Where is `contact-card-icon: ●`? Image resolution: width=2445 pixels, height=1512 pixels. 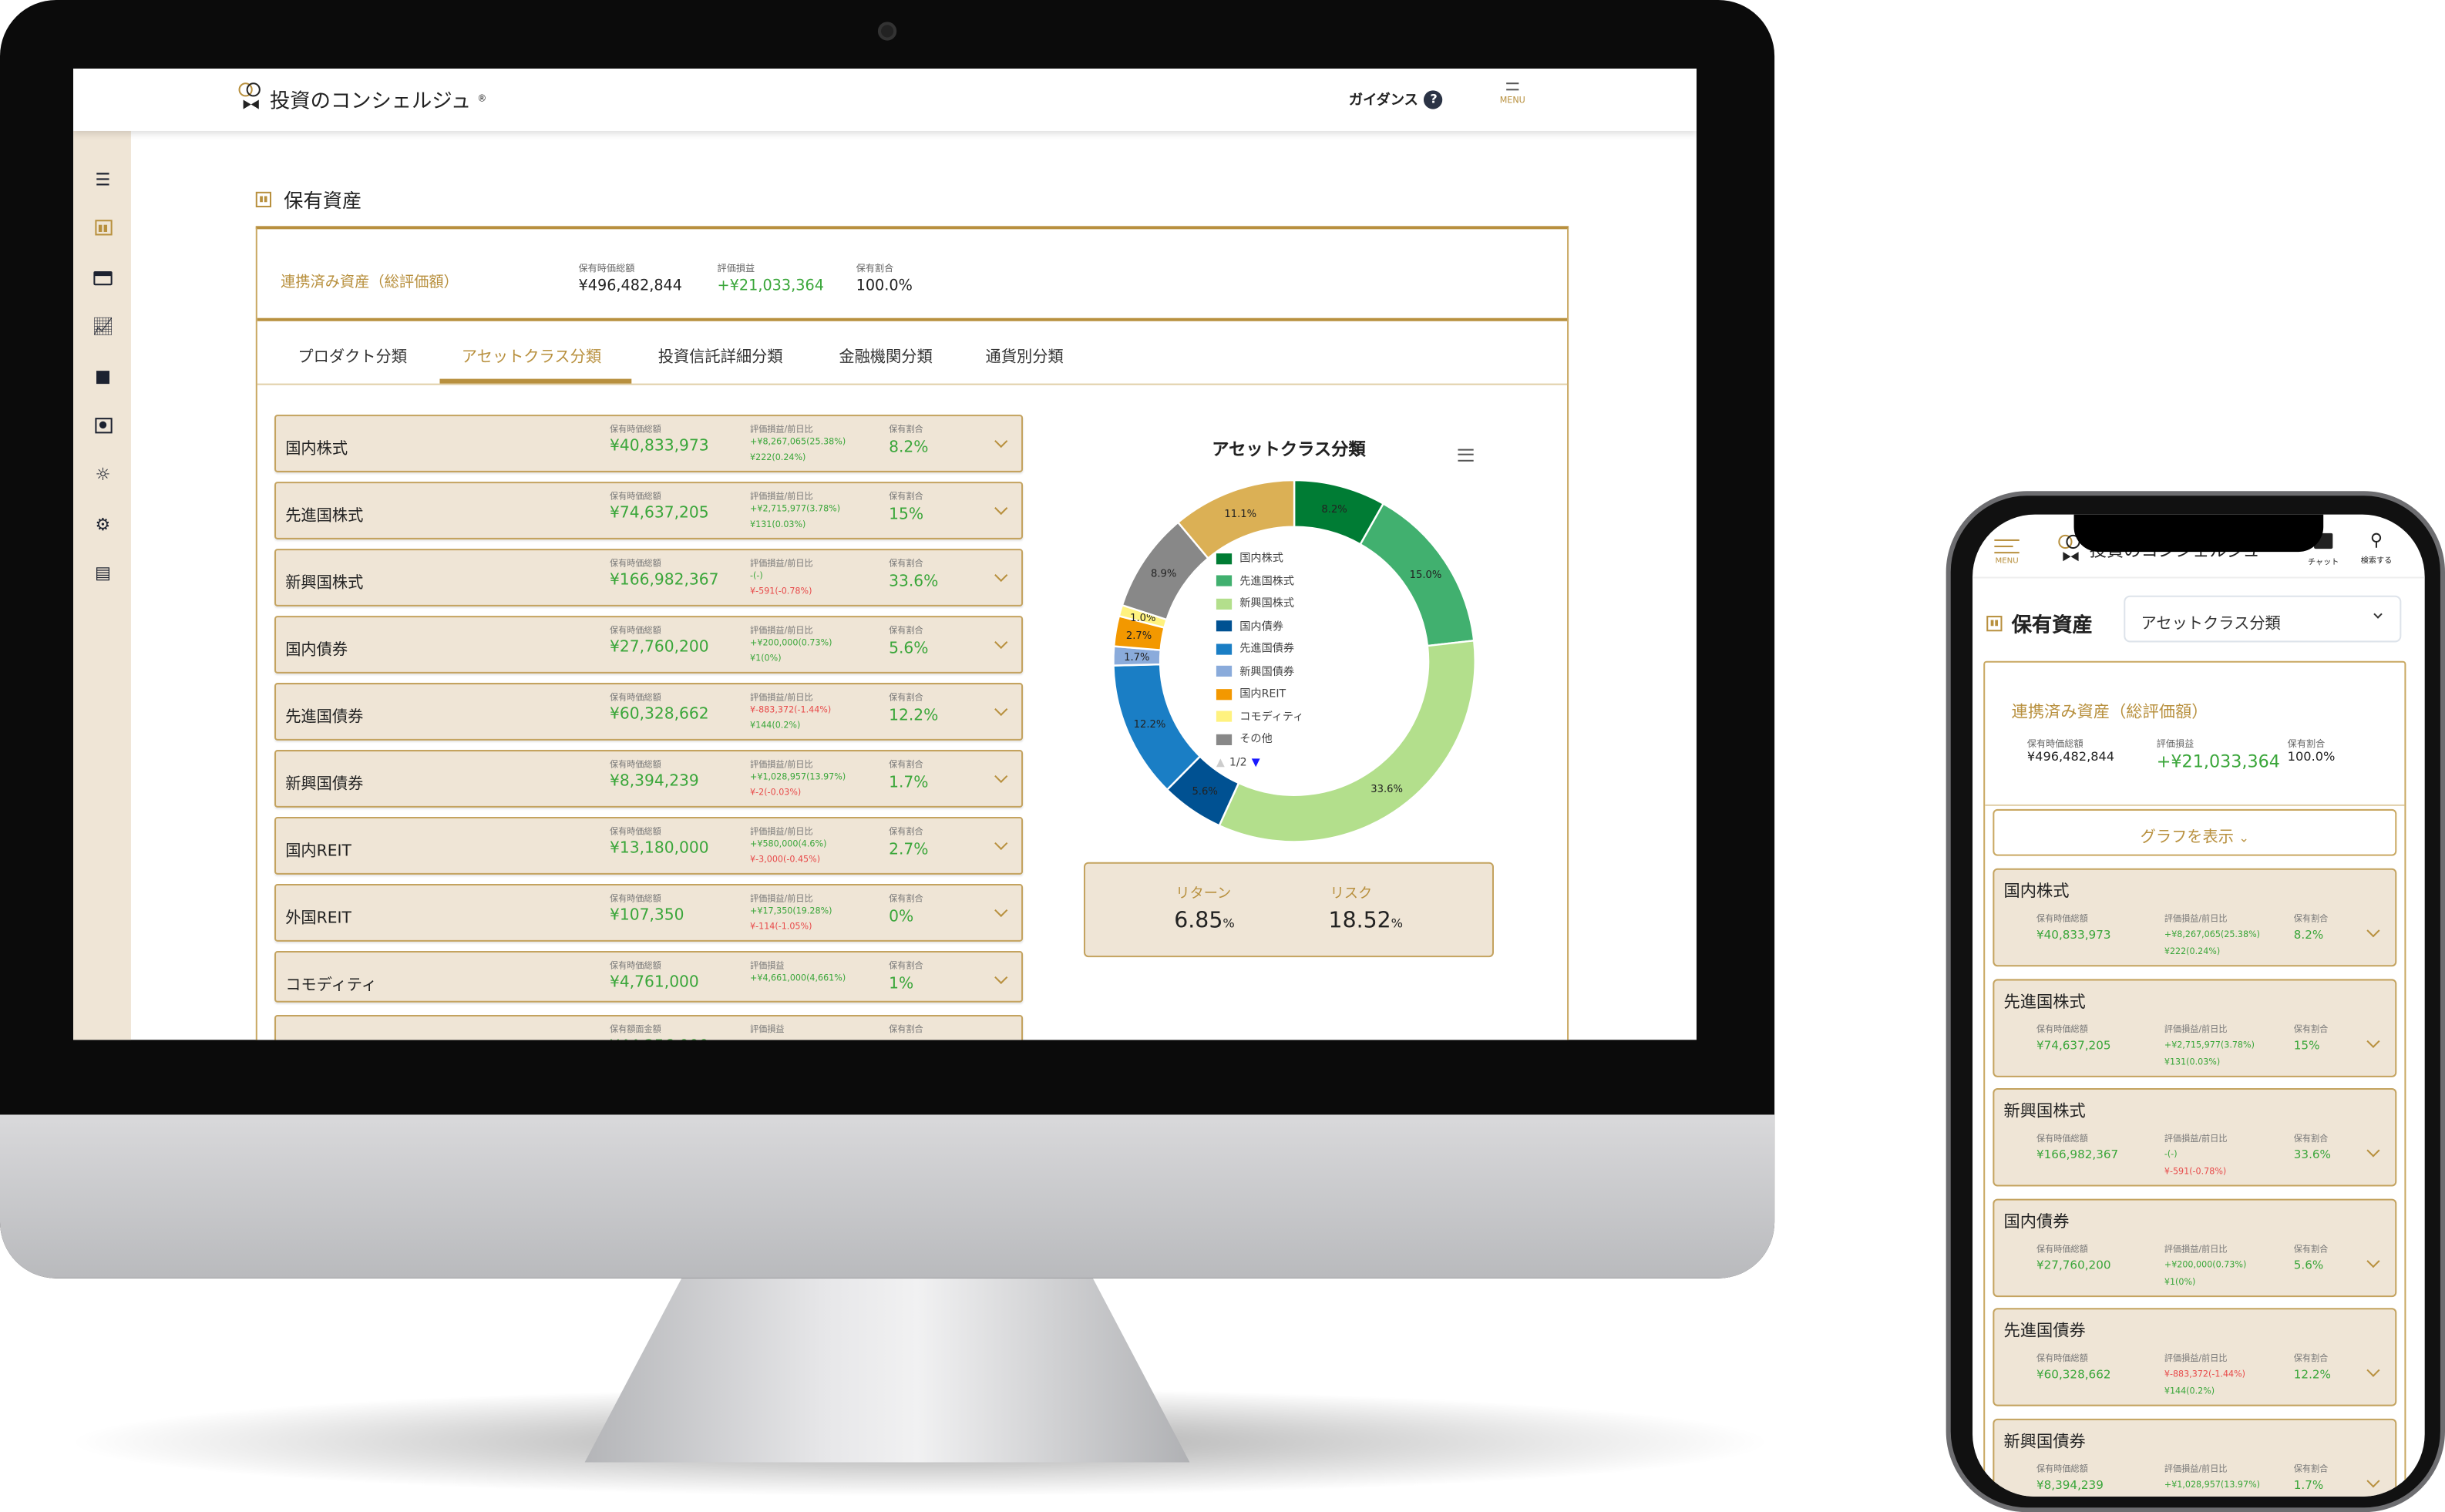 contact-card-icon: ● is located at coordinates (102, 426).